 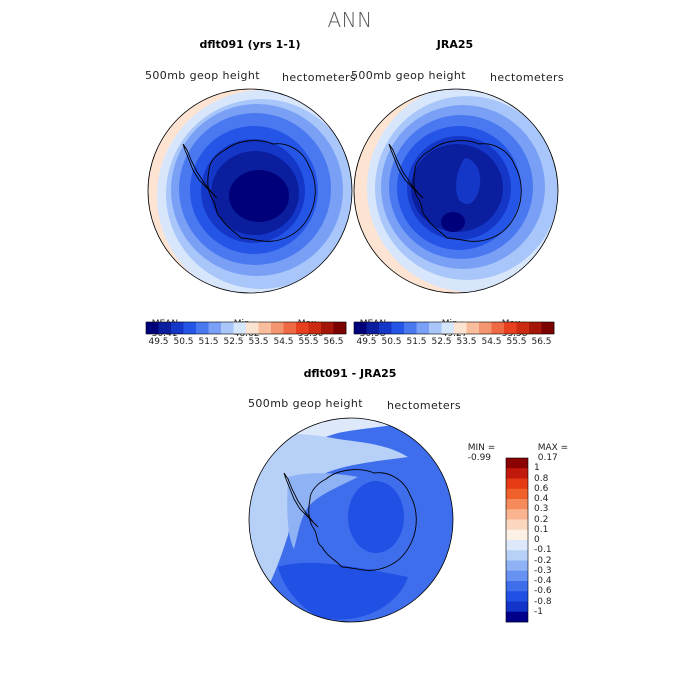 I want to click on panel1-south-america-tip, so click(x=151, y=151).